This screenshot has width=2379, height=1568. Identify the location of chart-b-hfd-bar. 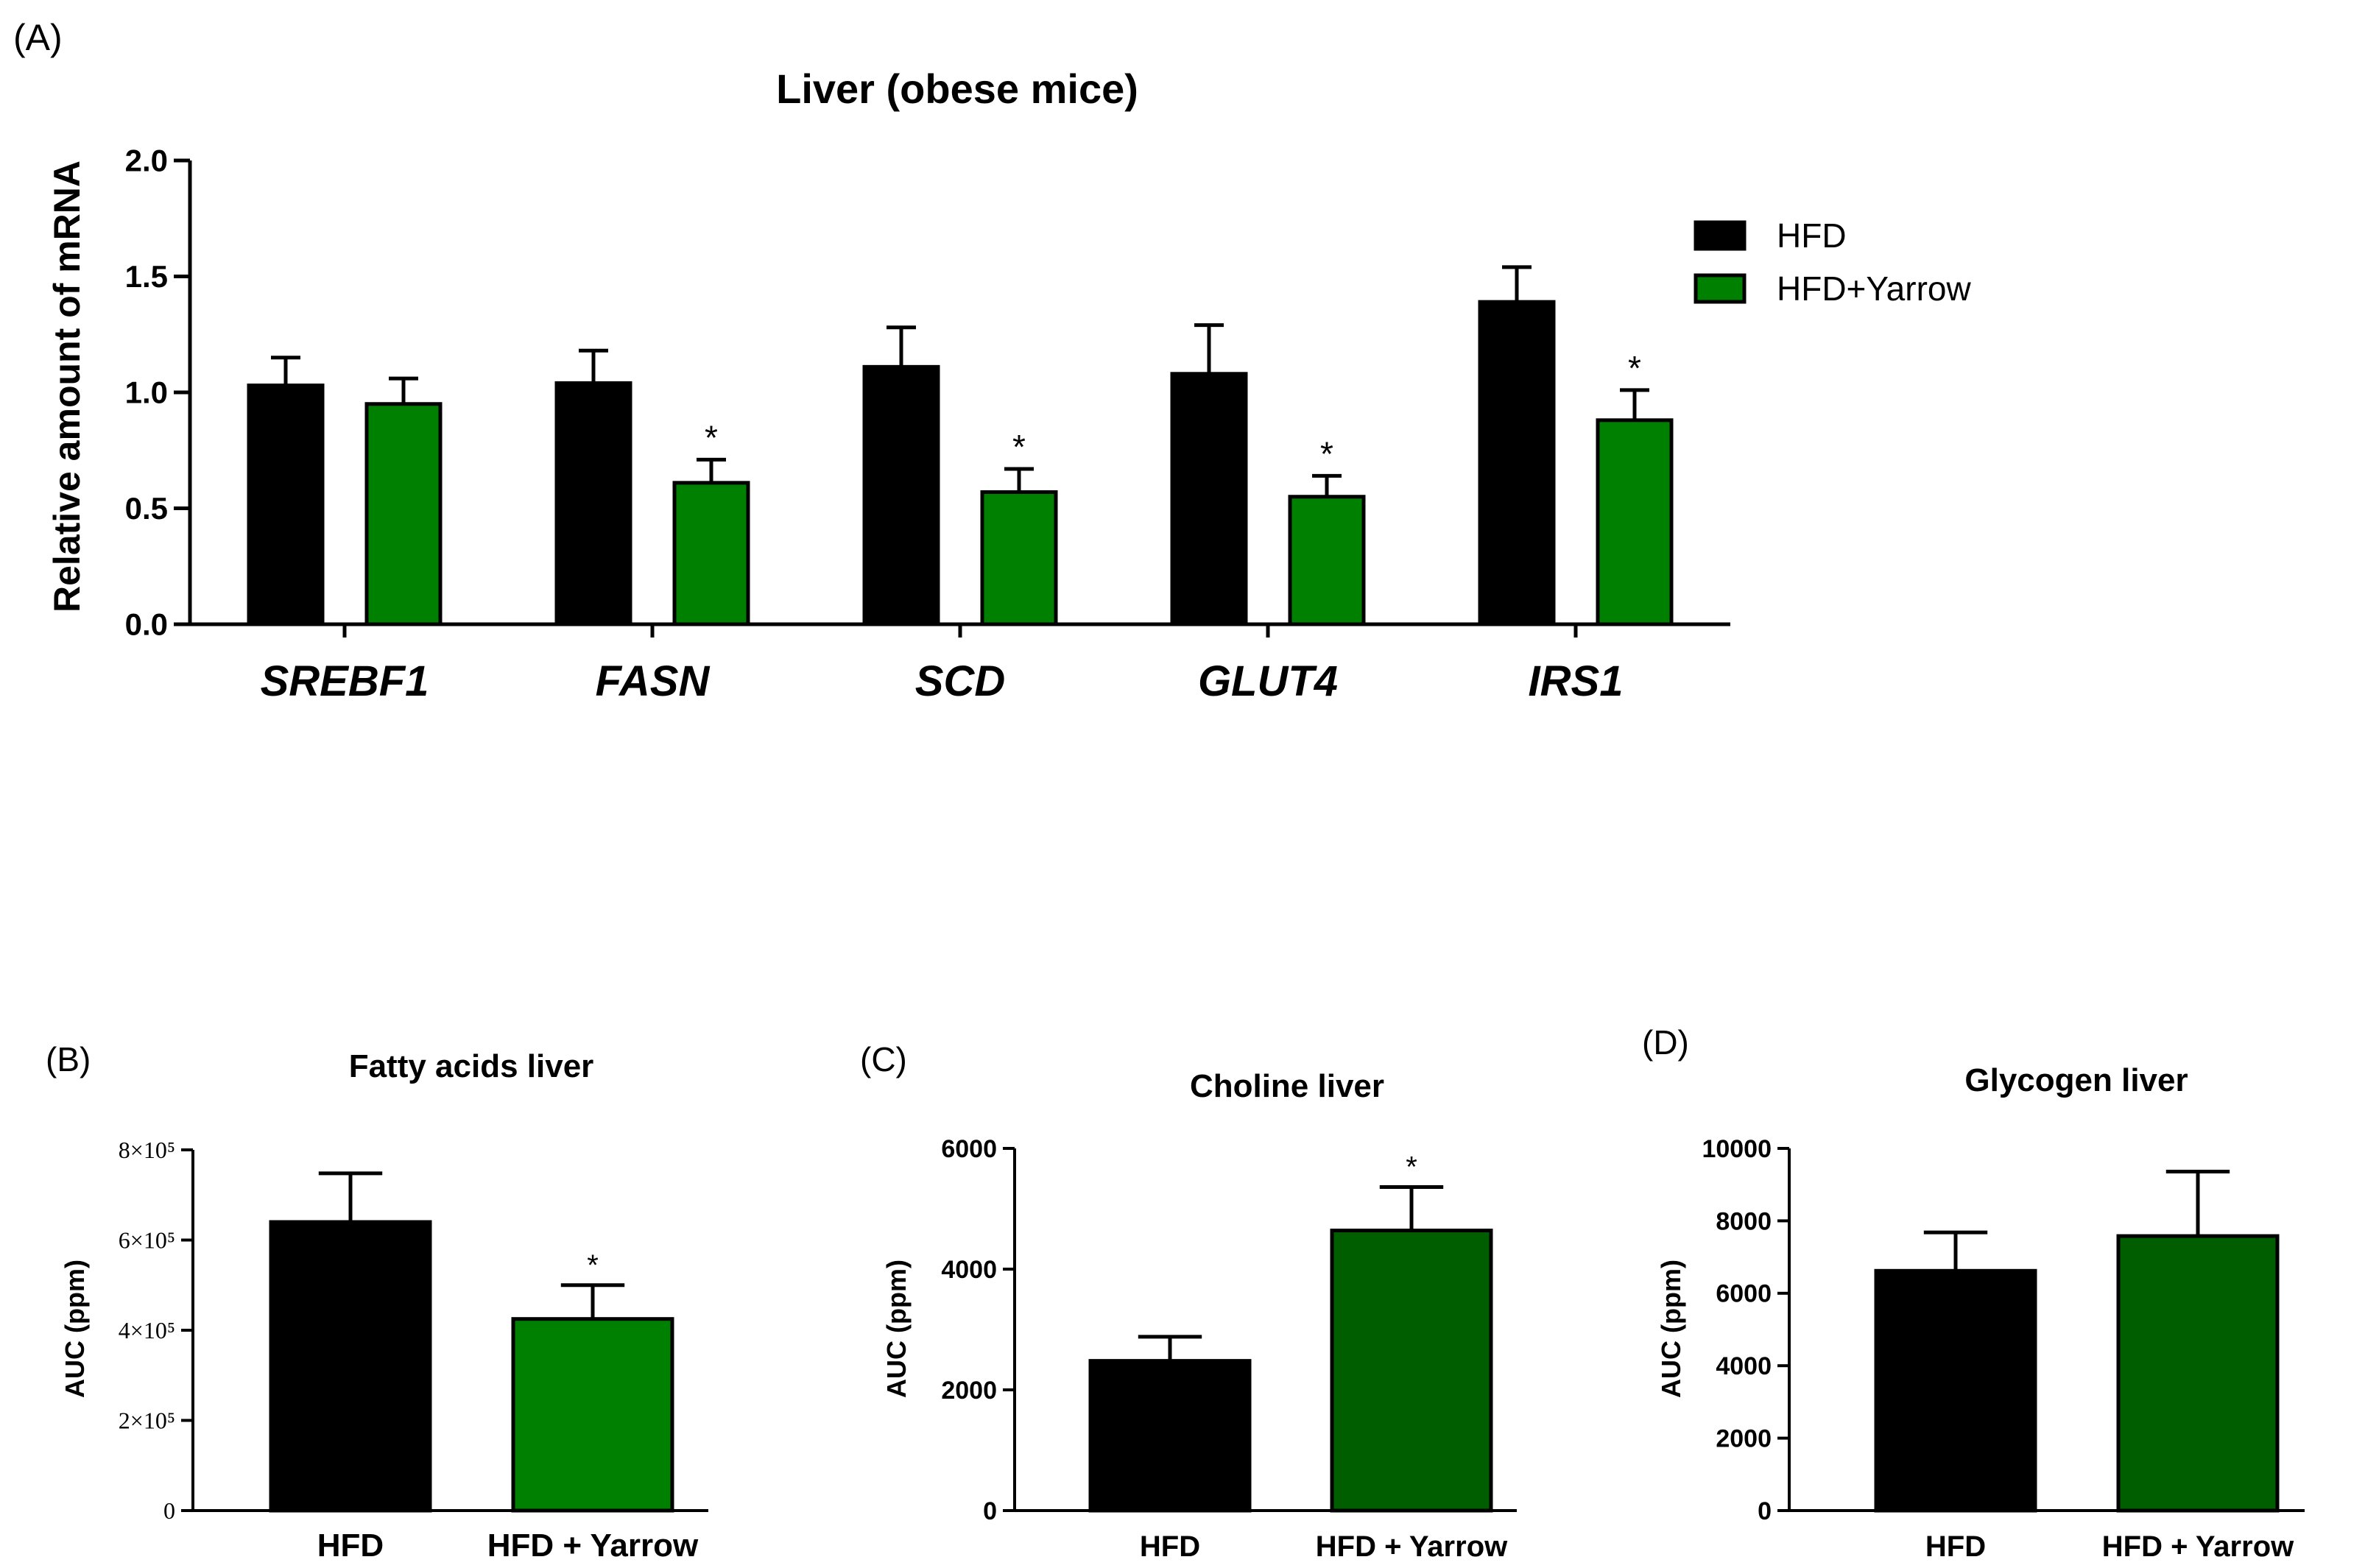
(351, 1366).